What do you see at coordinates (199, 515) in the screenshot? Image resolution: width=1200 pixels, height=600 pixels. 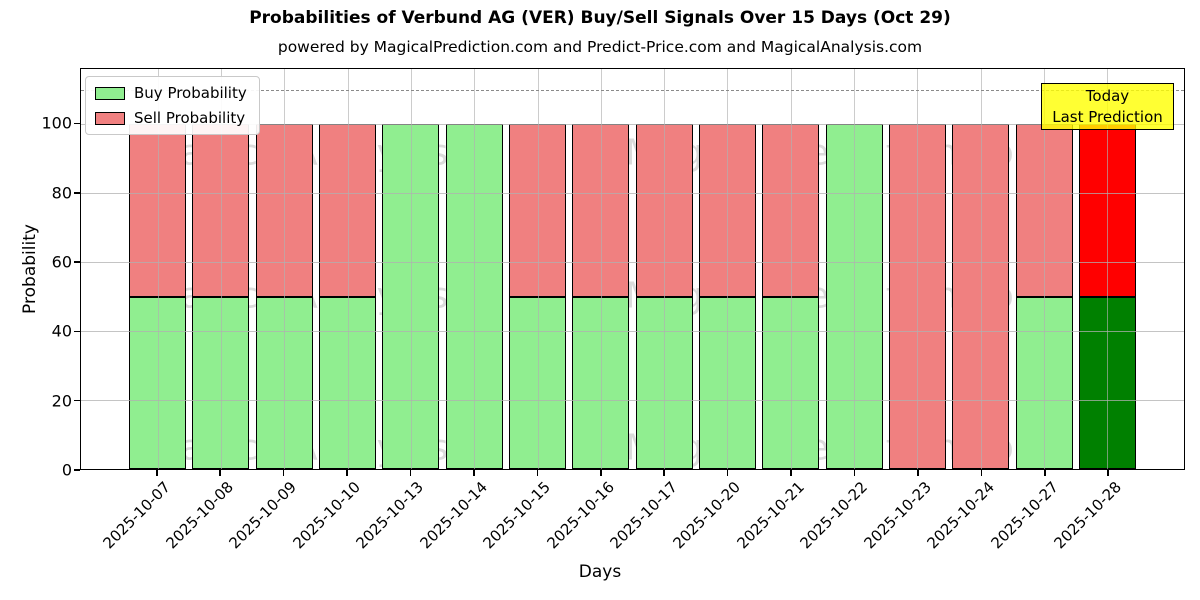 I see `x-tick-label: 2025-10-08` at bounding box center [199, 515].